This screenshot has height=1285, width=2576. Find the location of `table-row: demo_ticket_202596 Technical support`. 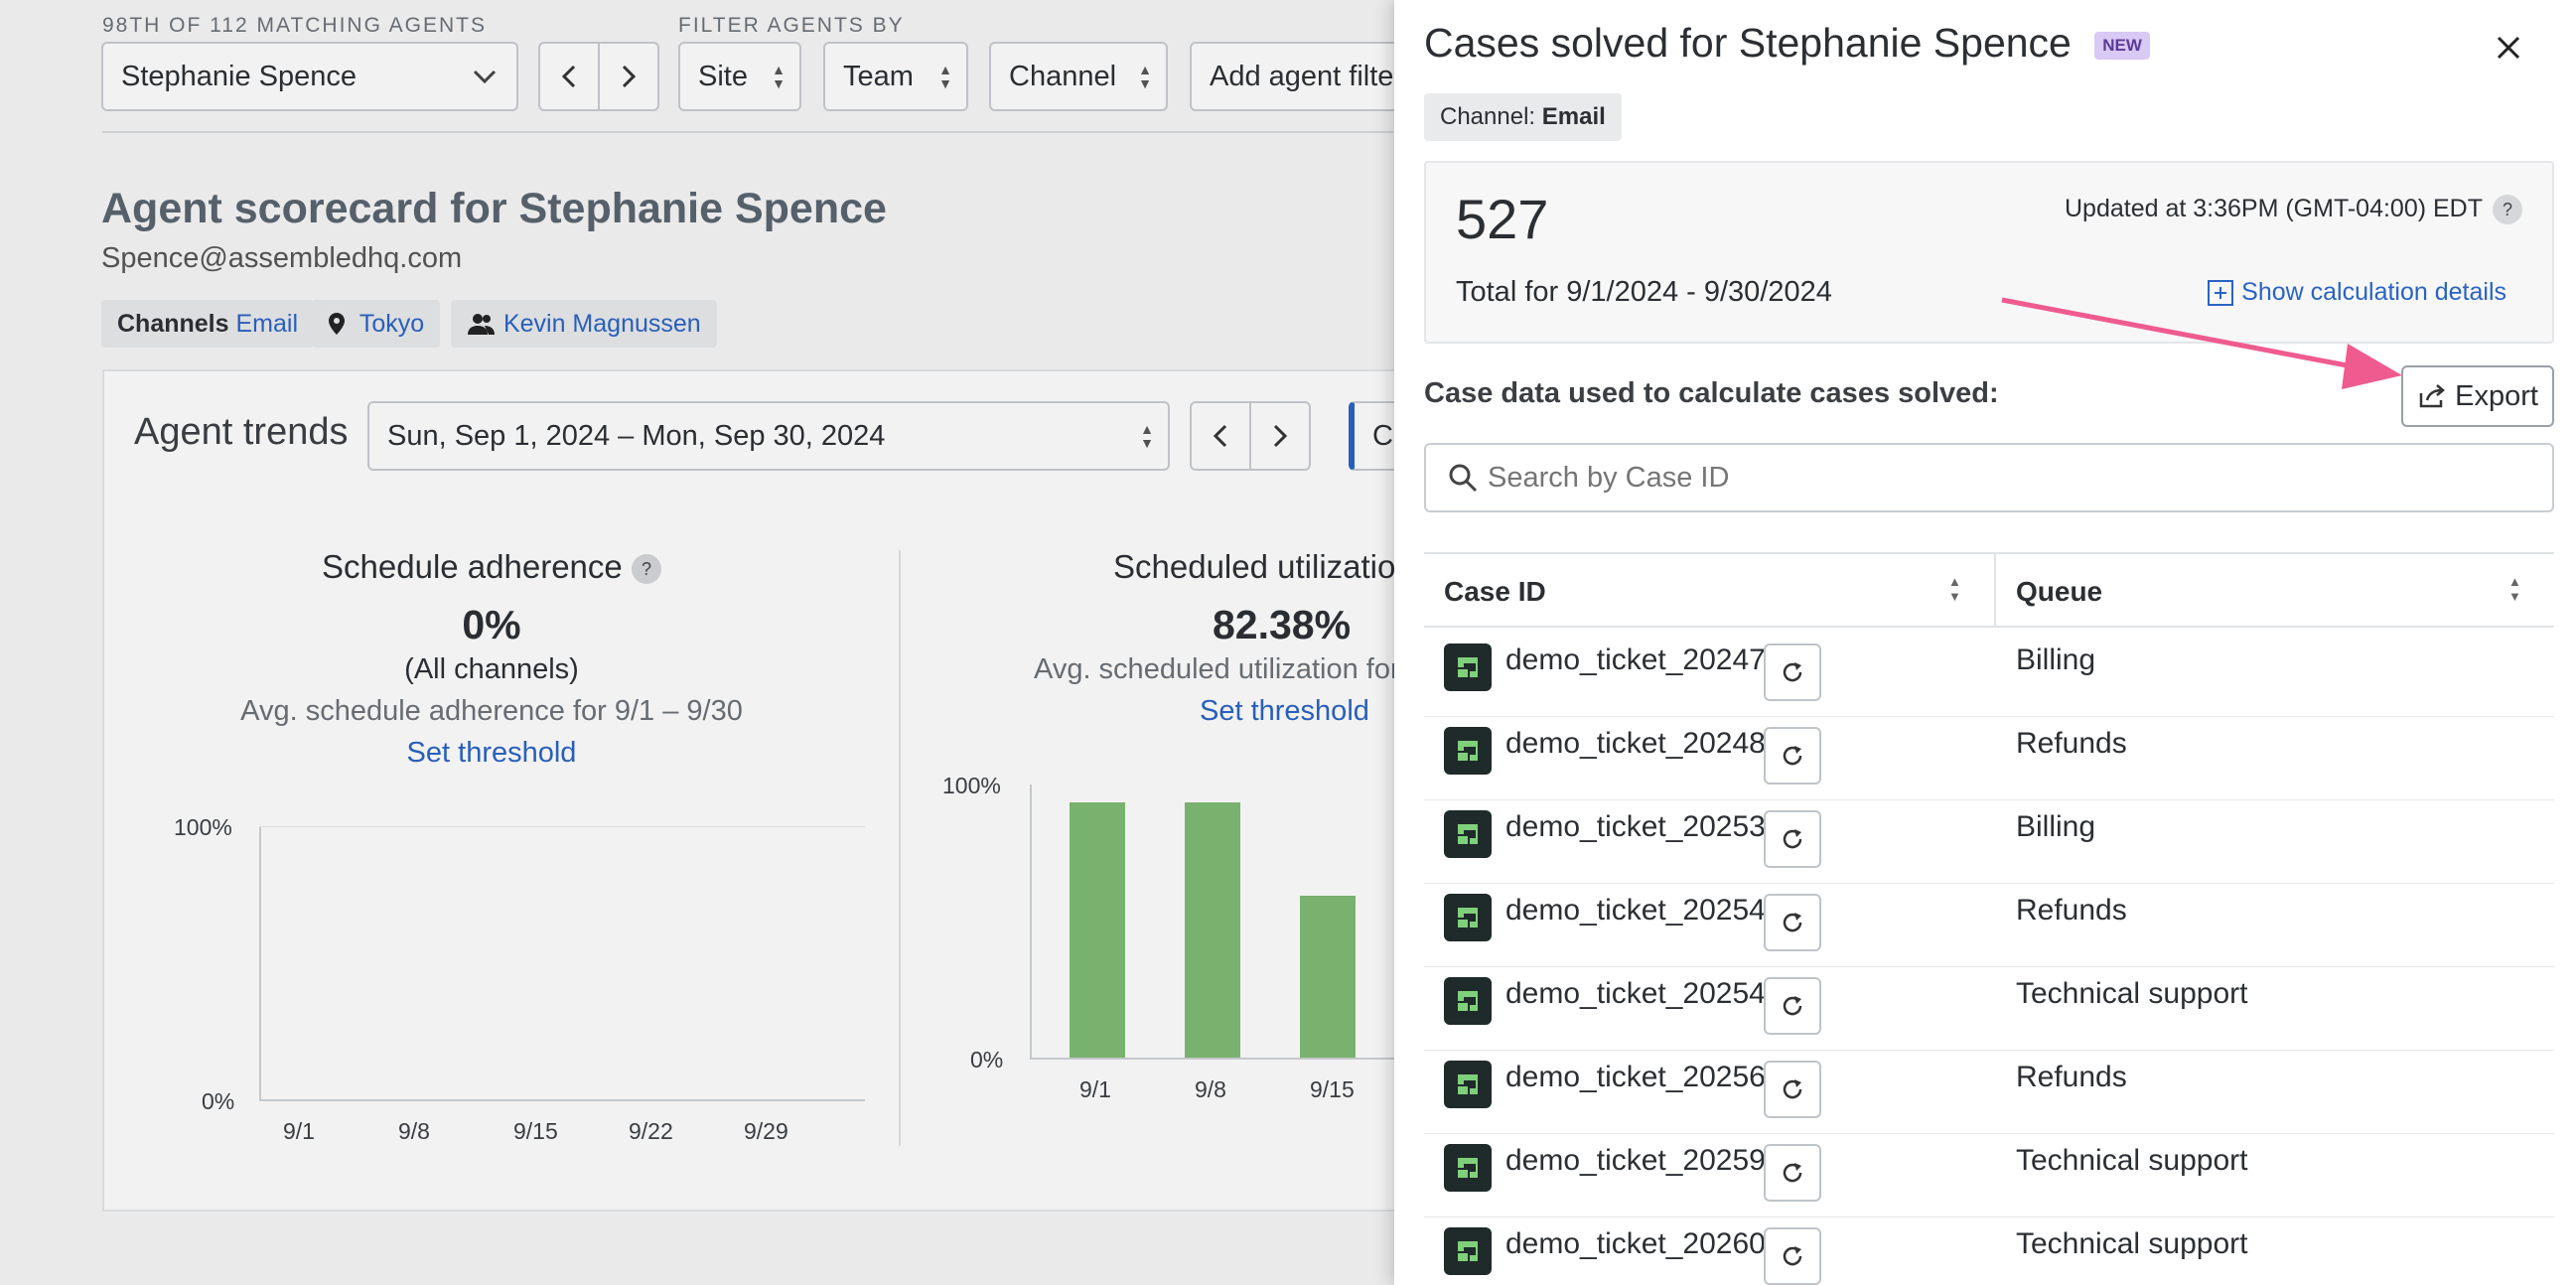

table-row: demo_ticket_202596 Technical support is located at coordinates (1989, 1175).